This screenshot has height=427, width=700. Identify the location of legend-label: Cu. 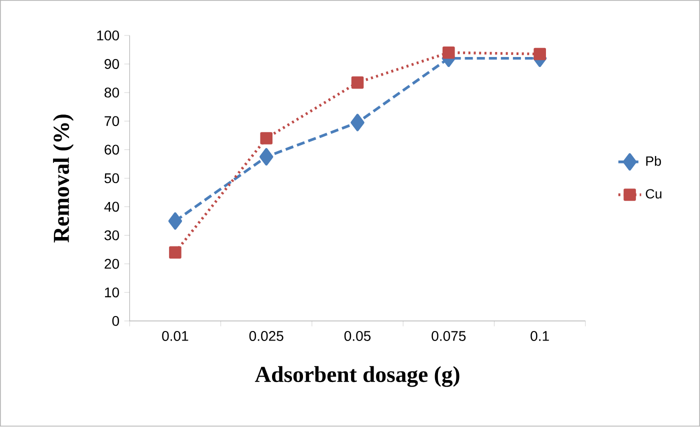
(654, 194).